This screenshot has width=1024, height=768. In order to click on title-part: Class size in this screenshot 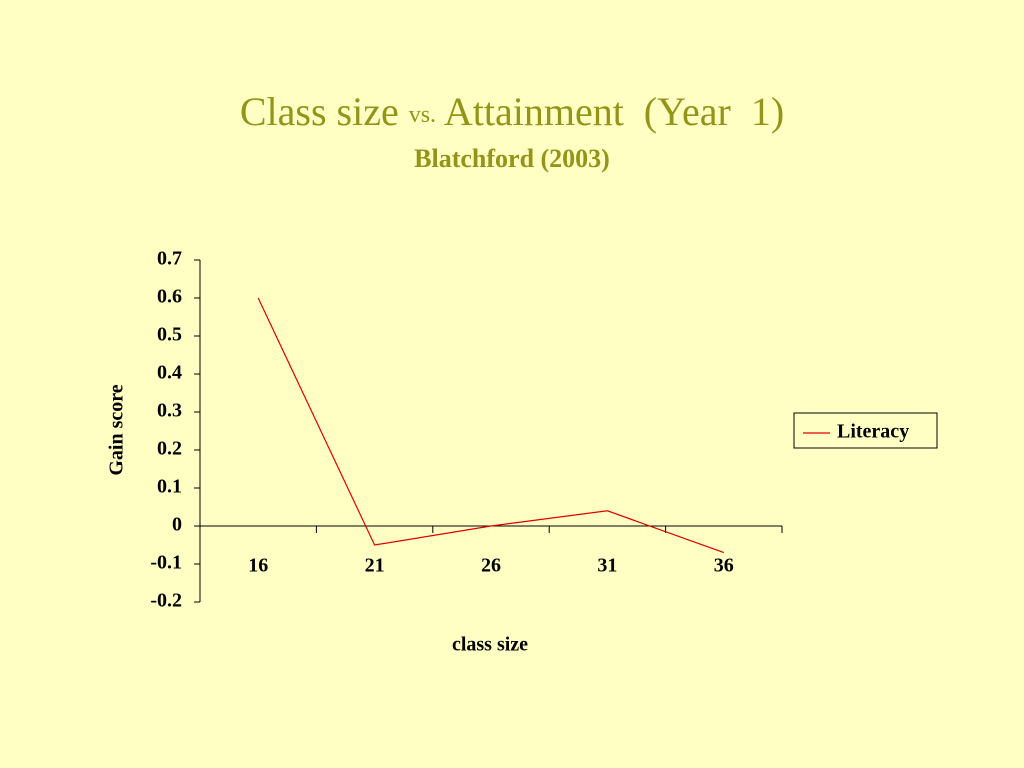, I will do `click(319, 111)`.